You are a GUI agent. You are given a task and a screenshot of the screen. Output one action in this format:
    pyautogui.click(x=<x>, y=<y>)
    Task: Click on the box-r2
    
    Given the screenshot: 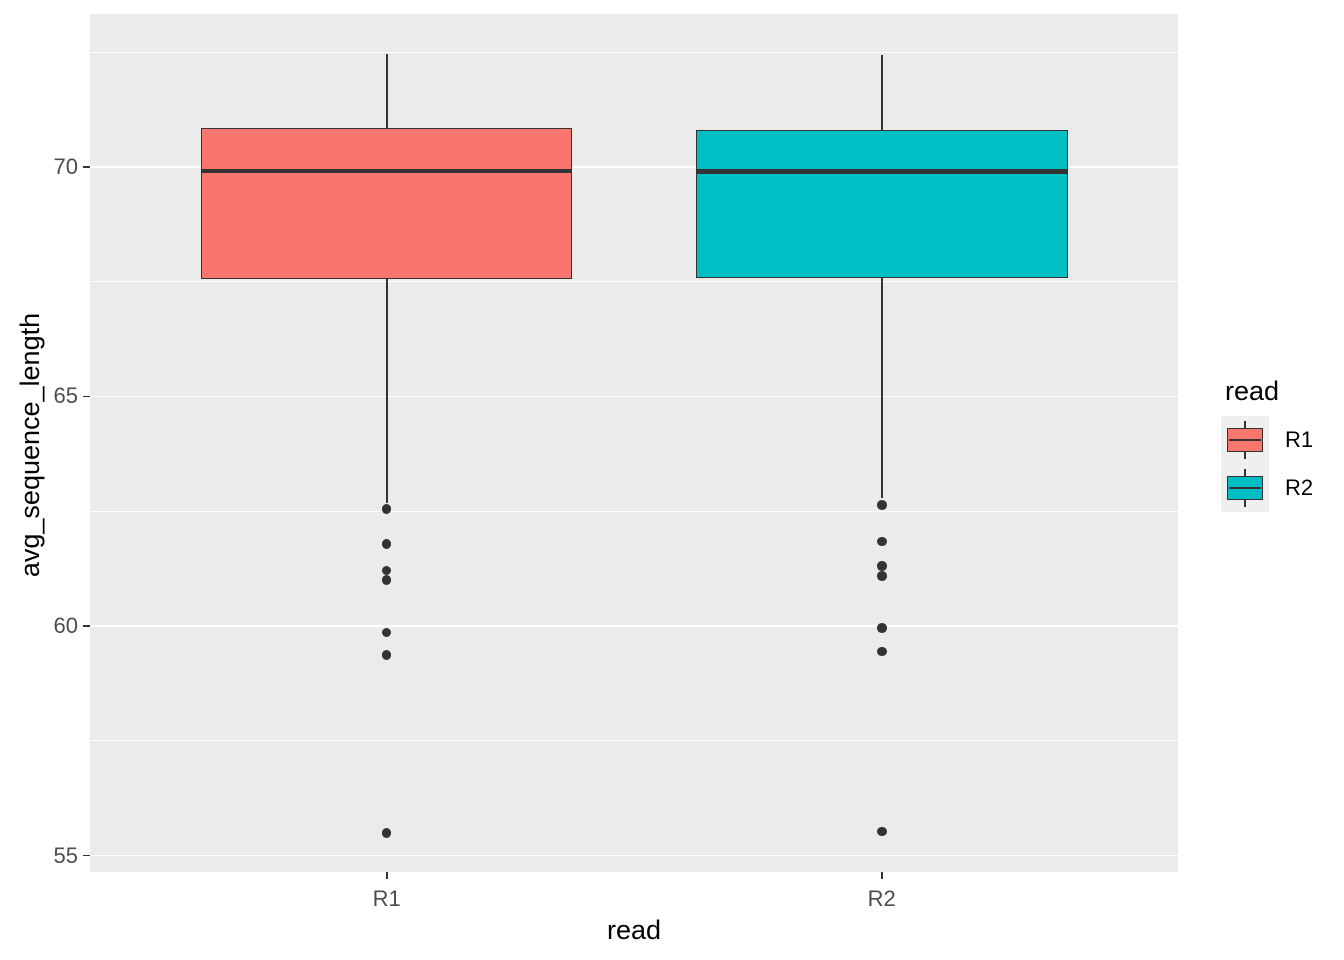 What is the action you would take?
    pyautogui.click(x=882, y=204)
    